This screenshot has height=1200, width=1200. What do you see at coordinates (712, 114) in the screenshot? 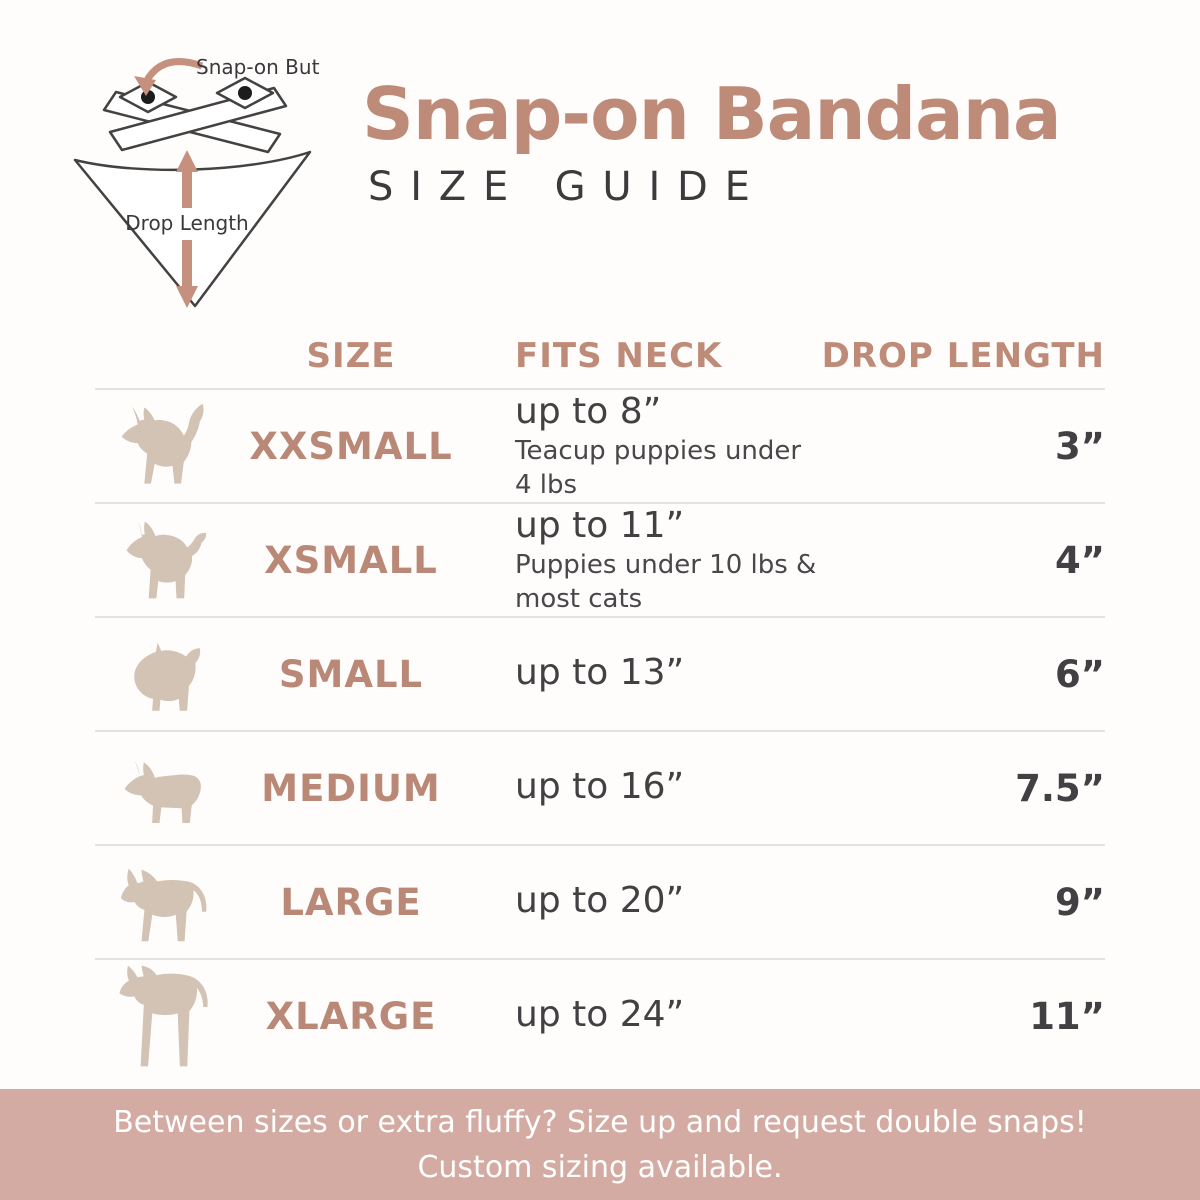
I see `page-title: Snap-on Bandana` at bounding box center [712, 114].